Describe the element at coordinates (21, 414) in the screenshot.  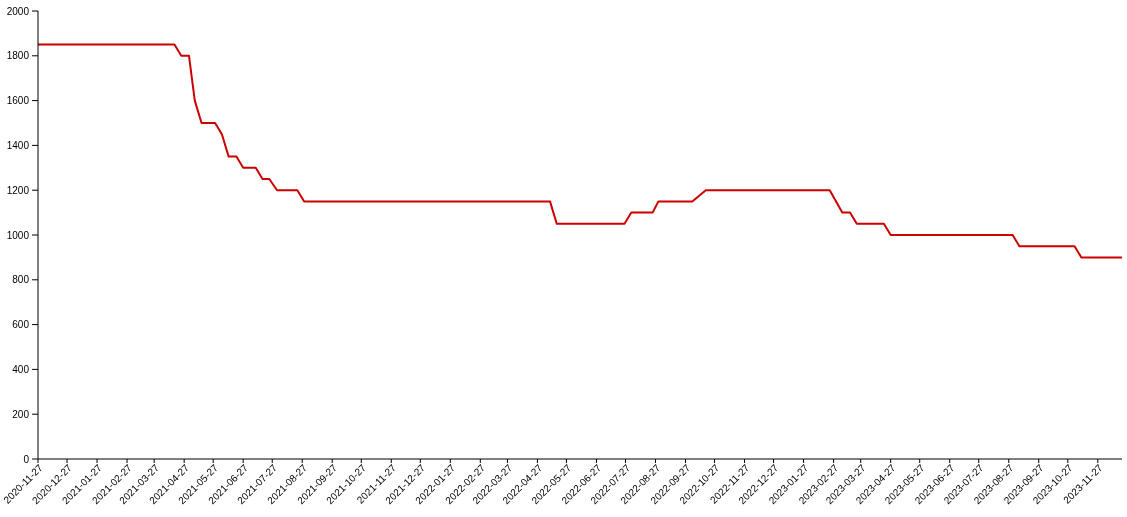
I see `y-tick-label: 200` at that location.